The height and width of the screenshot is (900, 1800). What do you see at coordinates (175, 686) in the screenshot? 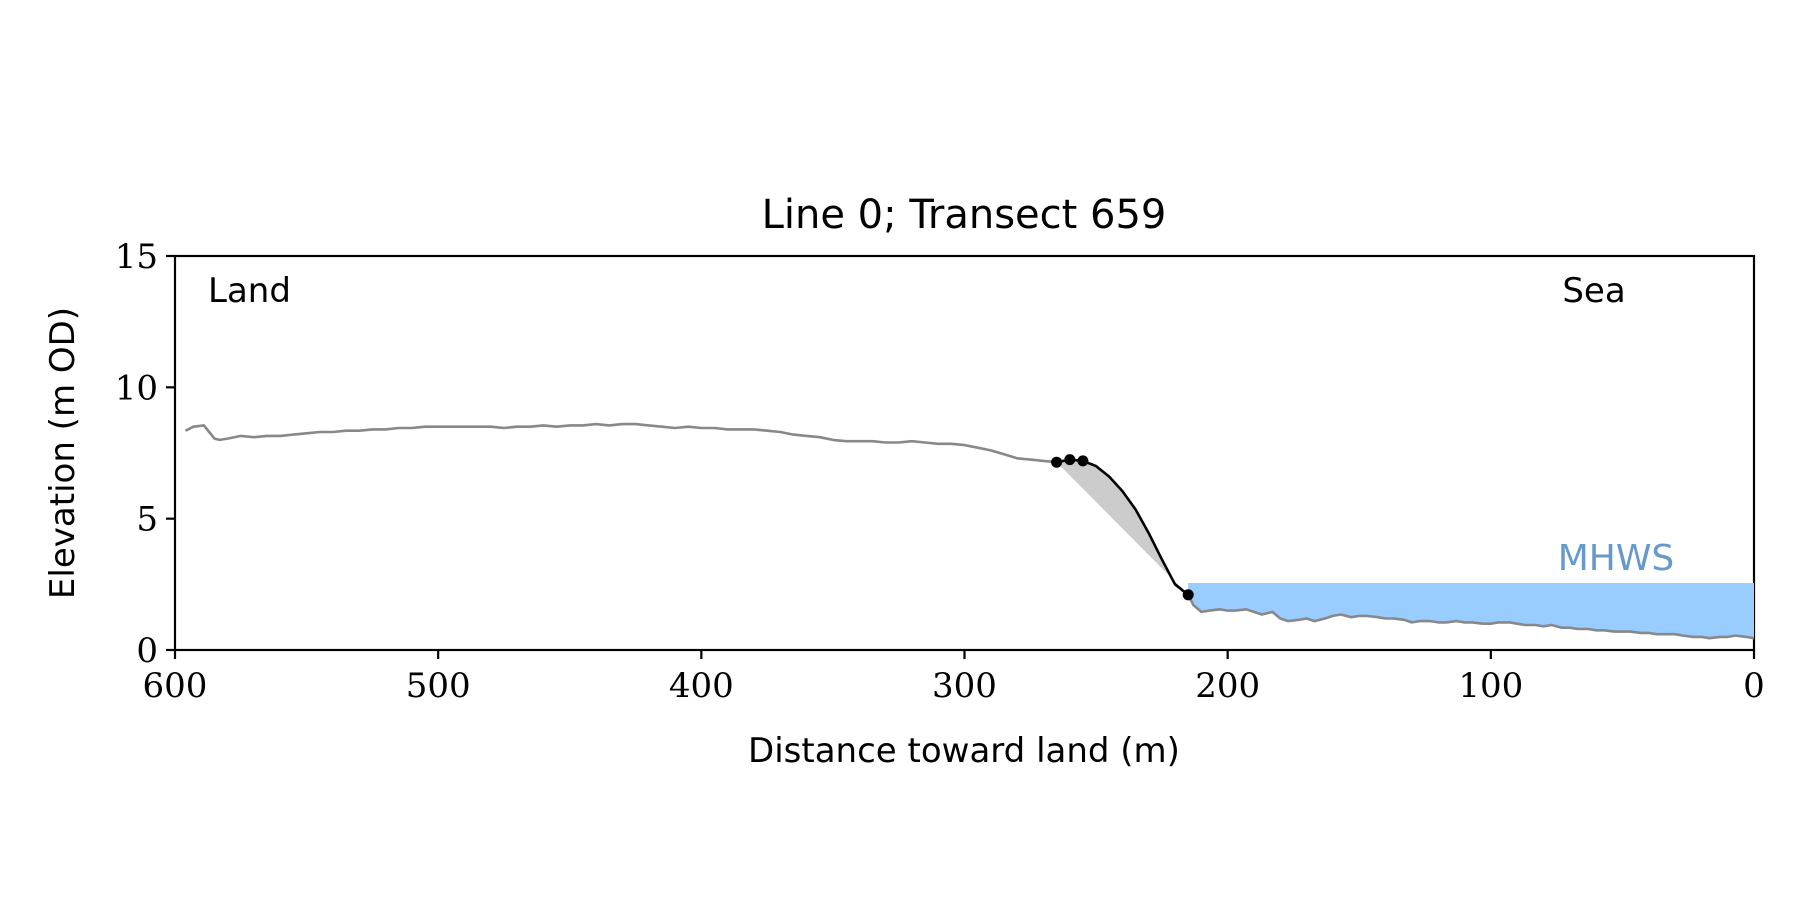
I see `x-tick-label: 600` at bounding box center [175, 686].